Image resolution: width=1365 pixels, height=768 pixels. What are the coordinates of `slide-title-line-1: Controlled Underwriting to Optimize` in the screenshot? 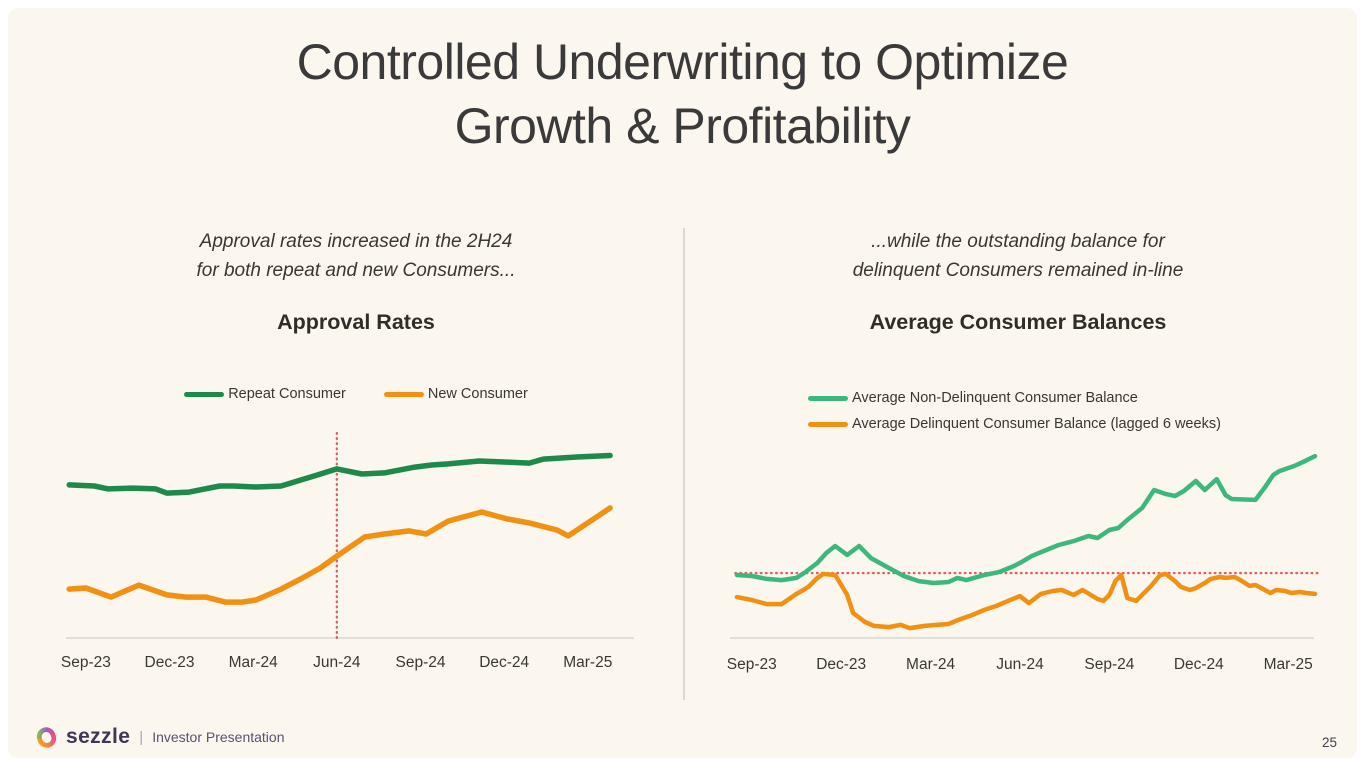 It's located at (682, 62).